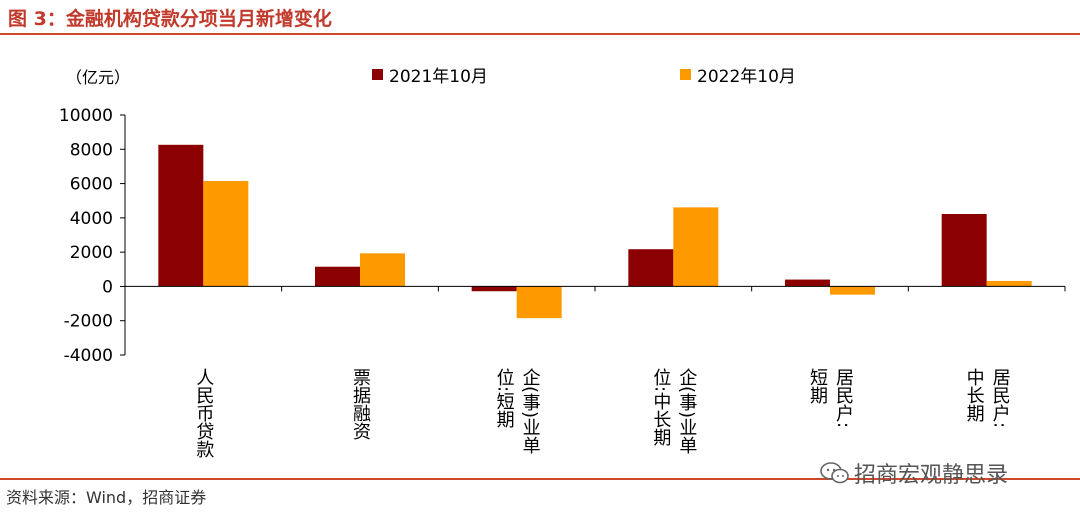  What do you see at coordinates (540, 34) in the screenshot?
I see `title-divider` at bounding box center [540, 34].